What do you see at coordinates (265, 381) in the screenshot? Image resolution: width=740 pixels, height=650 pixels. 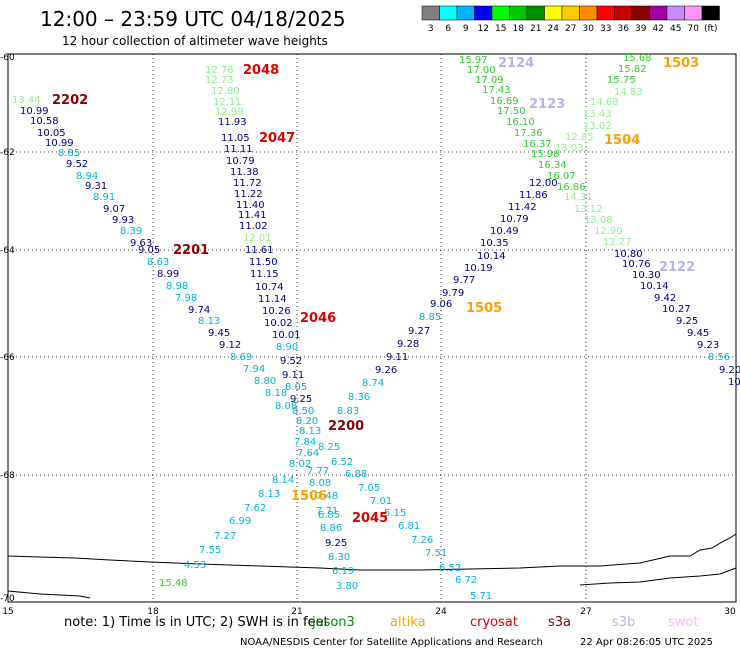 I see `wave-height-reading: 8.80` at bounding box center [265, 381].